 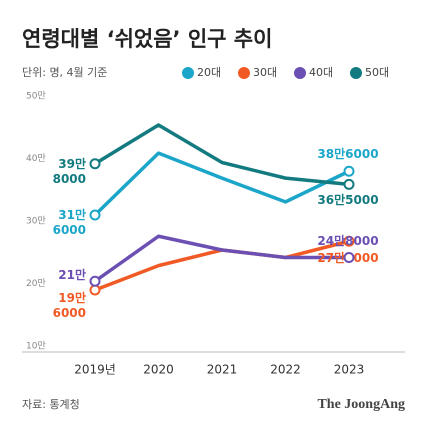 I want to click on data-label: 24만8000, so click(x=347, y=240).